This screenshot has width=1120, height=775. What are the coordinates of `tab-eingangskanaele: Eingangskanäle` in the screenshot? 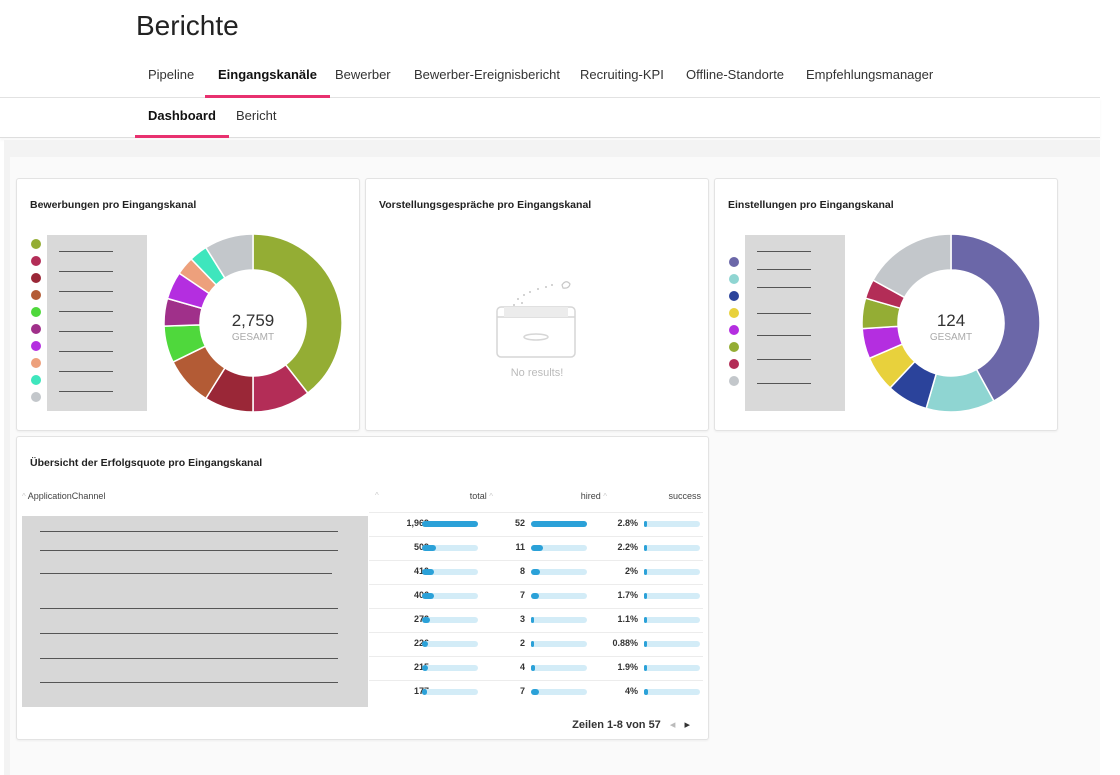 It's located at (267, 78).